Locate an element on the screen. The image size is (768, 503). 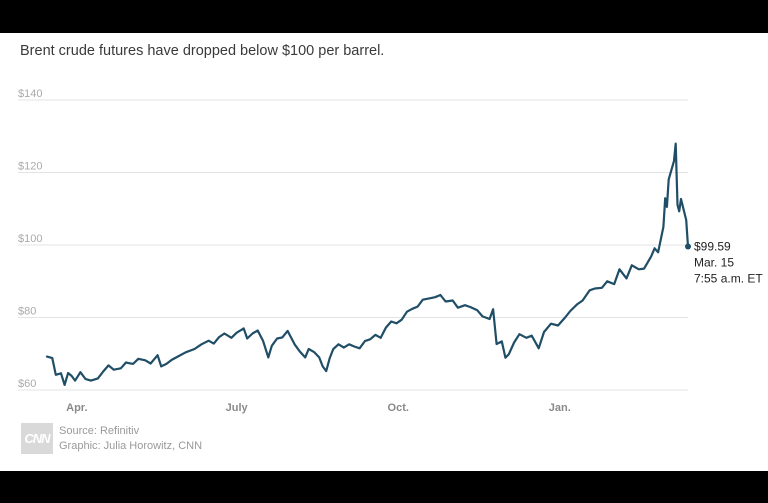
annotation-line: Mar. 15 is located at coordinates (714, 262).